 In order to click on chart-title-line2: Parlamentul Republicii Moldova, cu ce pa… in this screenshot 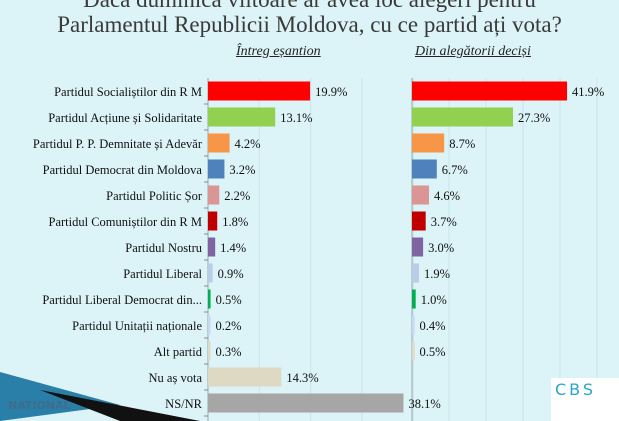, I will do `click(309, 24)`.